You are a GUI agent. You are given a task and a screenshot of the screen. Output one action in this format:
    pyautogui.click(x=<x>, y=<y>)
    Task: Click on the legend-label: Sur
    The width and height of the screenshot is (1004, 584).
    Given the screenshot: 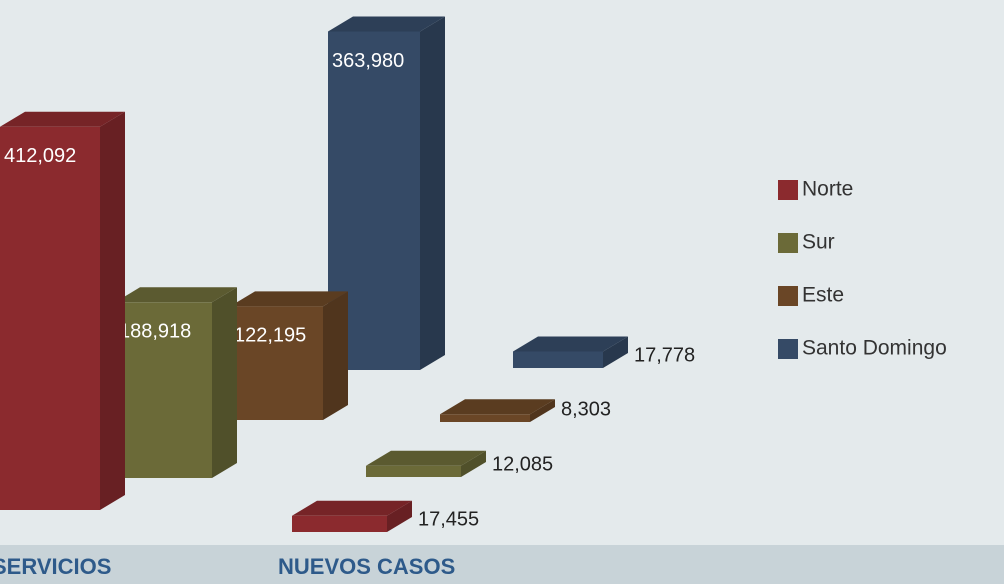 What is the action you would take?
    pyautogui.click(x=818, y=242)
    